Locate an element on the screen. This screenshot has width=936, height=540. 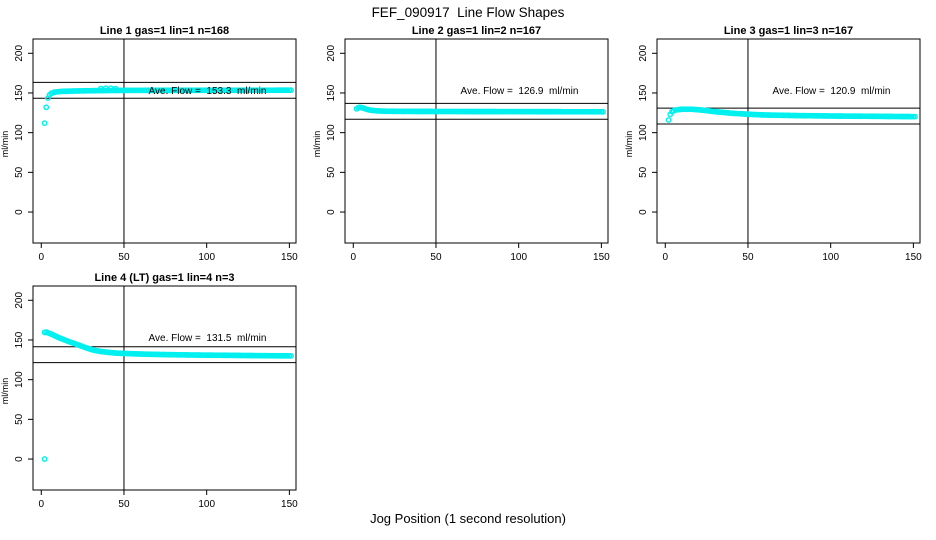
panel-title-line-1: Line 1 gas=1 lin=1 n=168 is located at coordinates (164, 31).